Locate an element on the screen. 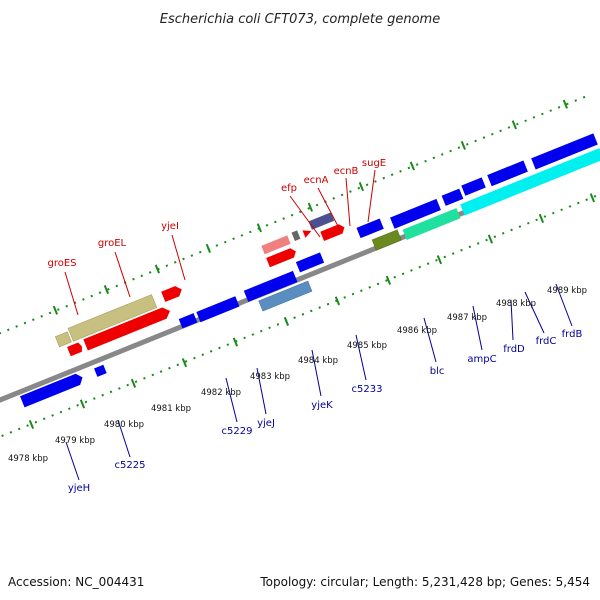 The width and height of the screenshot is (600, 600). gene-c5233 is located at coordinates (310, 262).